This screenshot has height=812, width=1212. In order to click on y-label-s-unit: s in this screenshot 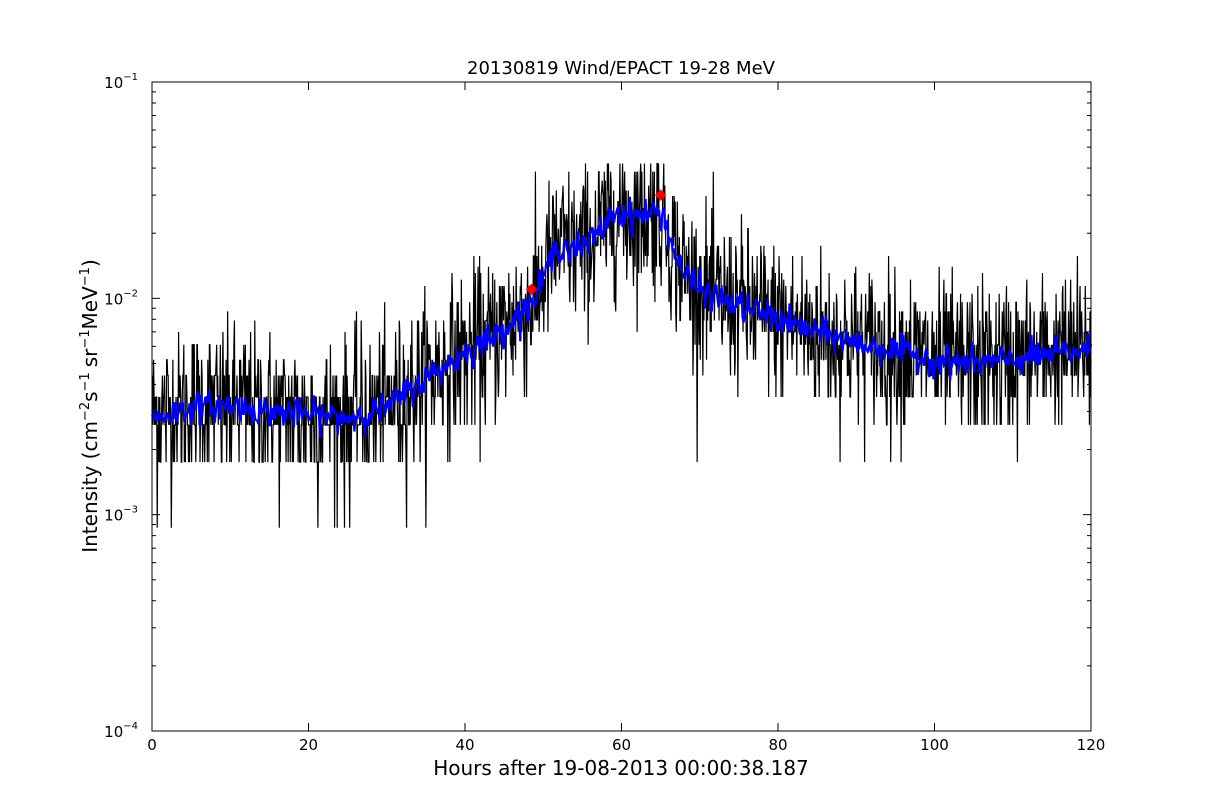, I will do `click(90, 396)`.